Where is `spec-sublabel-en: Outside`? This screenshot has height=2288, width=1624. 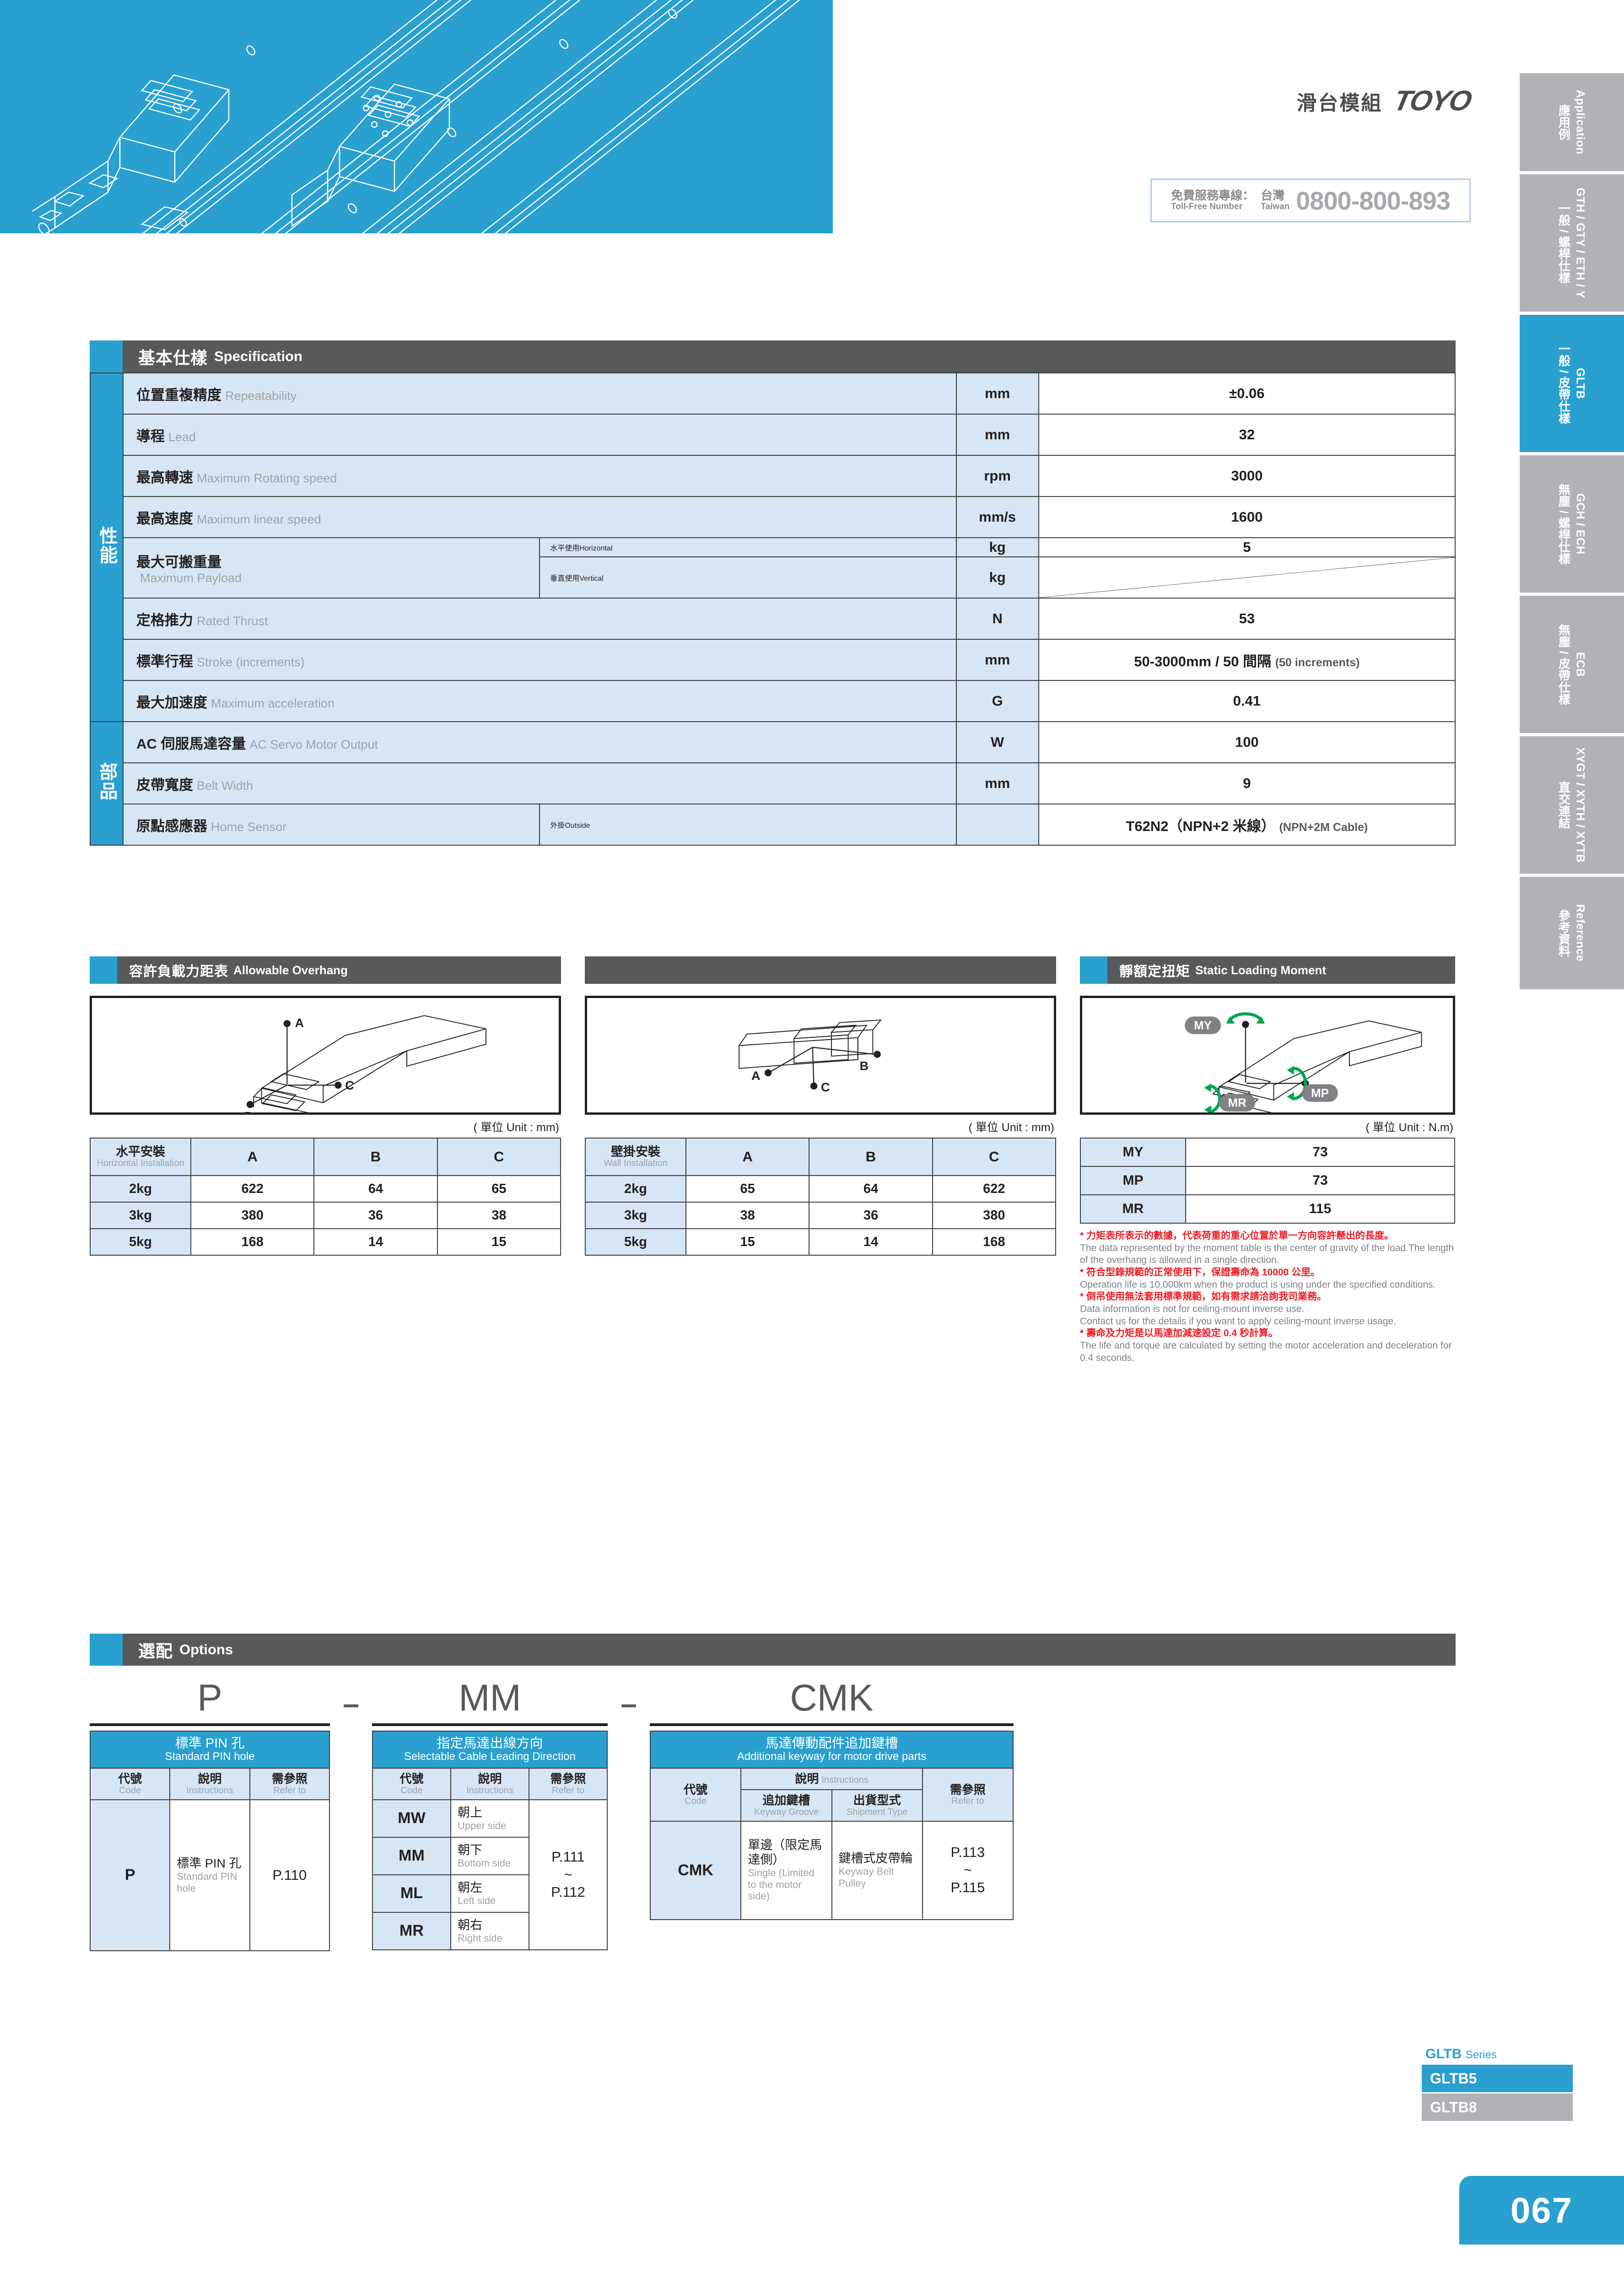 spec-sublabel-en: Outside is located at coordinates (577, 826).